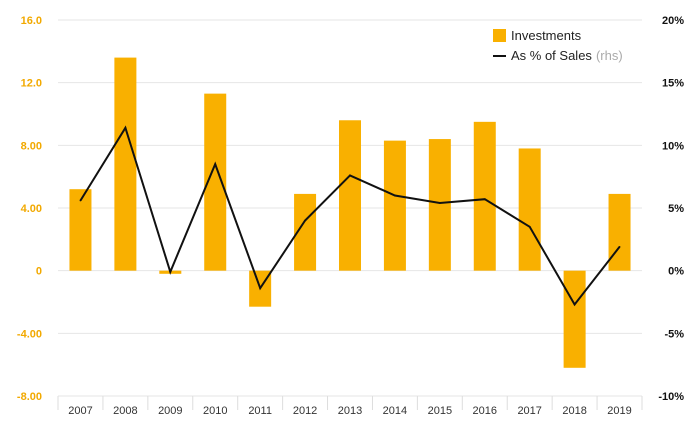 This screenshot has width=700, height=438. Describe the element at coordinates (215, 164) in the screenshot. I see `line-point-2010` at that location.